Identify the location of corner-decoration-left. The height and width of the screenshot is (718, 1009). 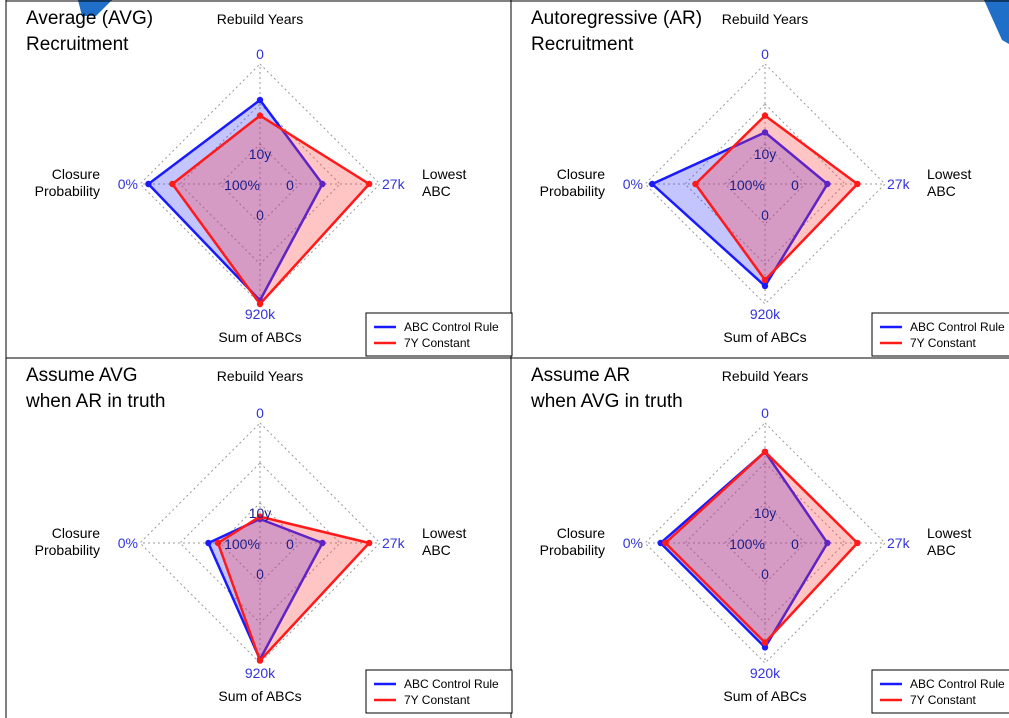
(95, 8).